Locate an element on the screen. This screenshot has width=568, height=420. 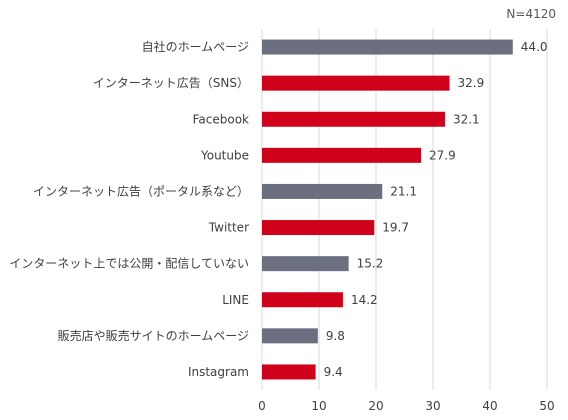
category-label: 販売店や販売サイトのホームページ is located at coordinates (153, 335).